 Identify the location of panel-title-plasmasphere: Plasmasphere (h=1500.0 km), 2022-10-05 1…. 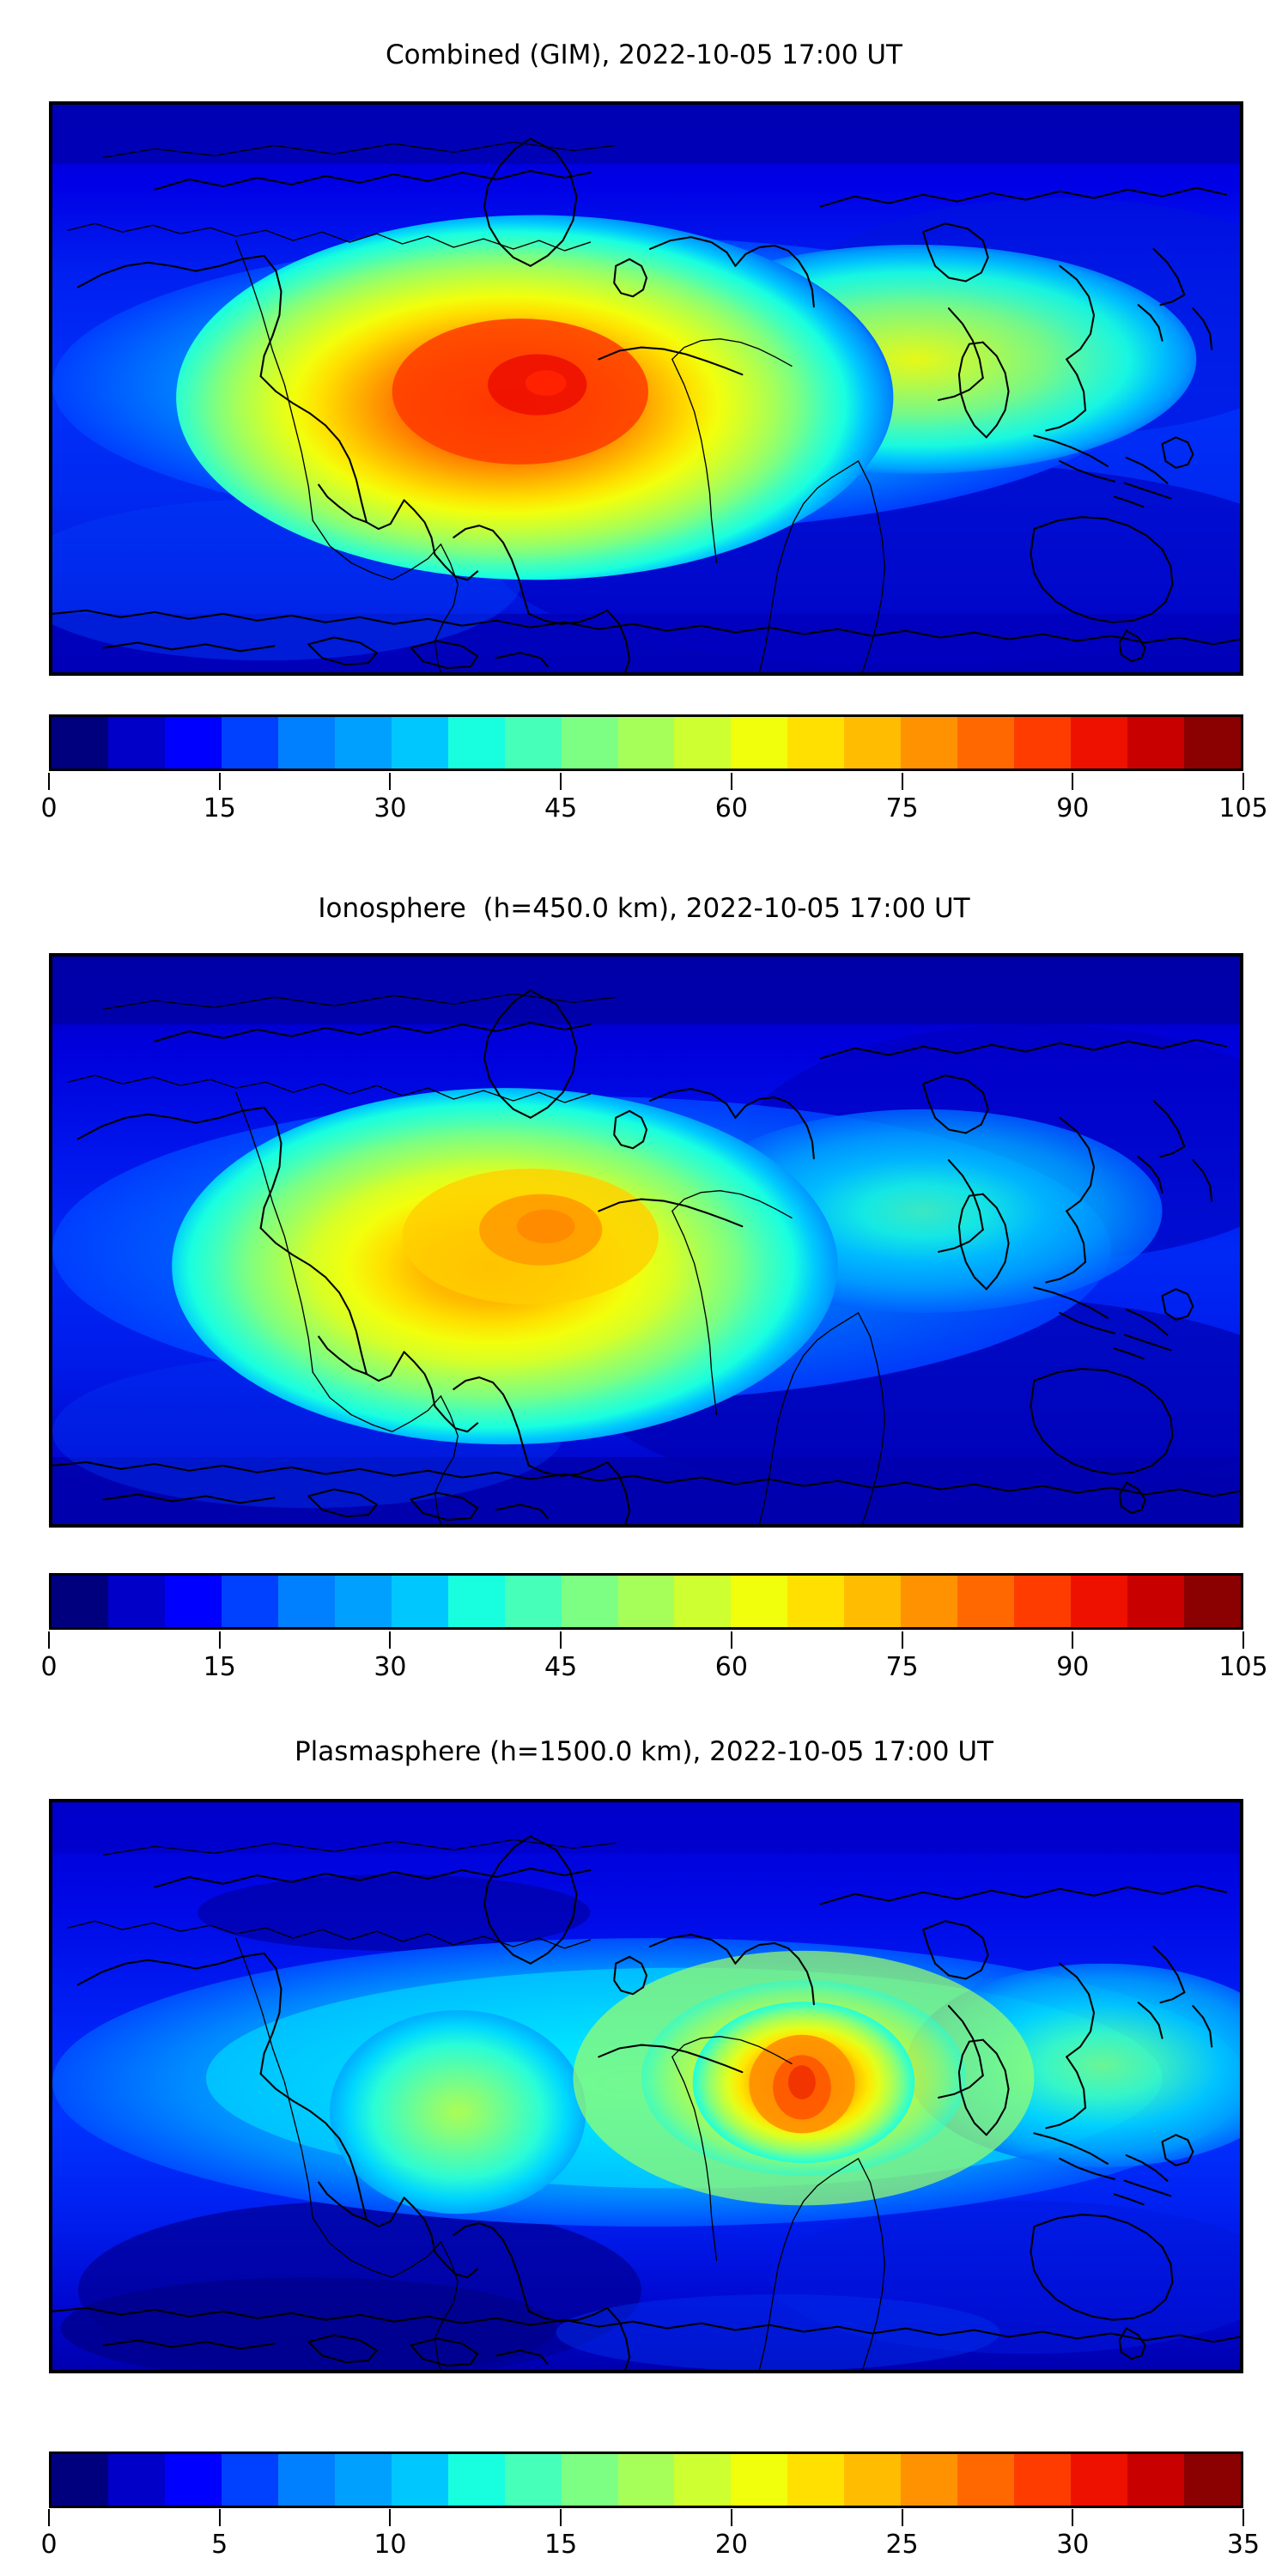
(643, 1751).